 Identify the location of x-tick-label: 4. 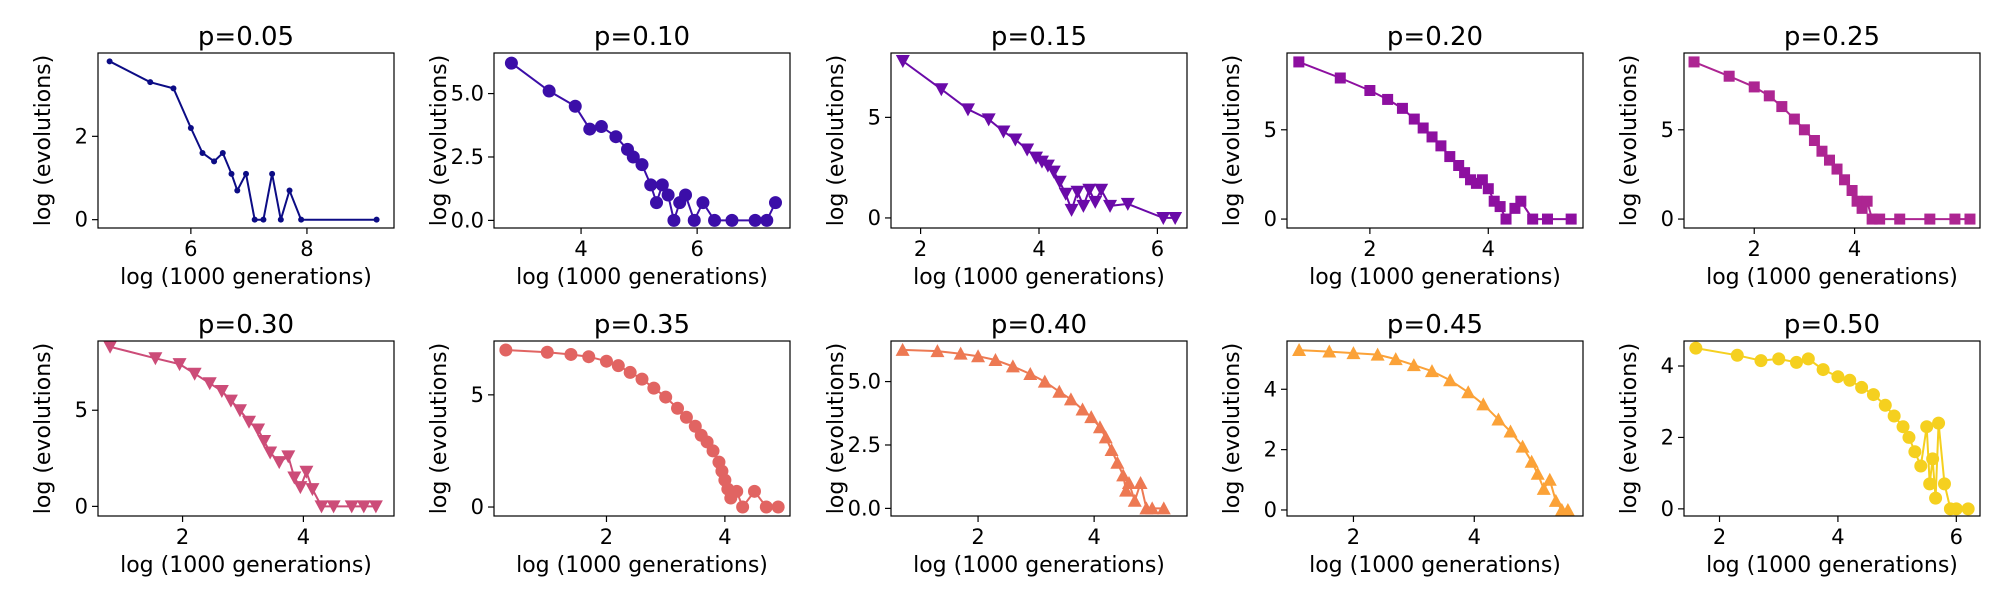
(1854, 249).